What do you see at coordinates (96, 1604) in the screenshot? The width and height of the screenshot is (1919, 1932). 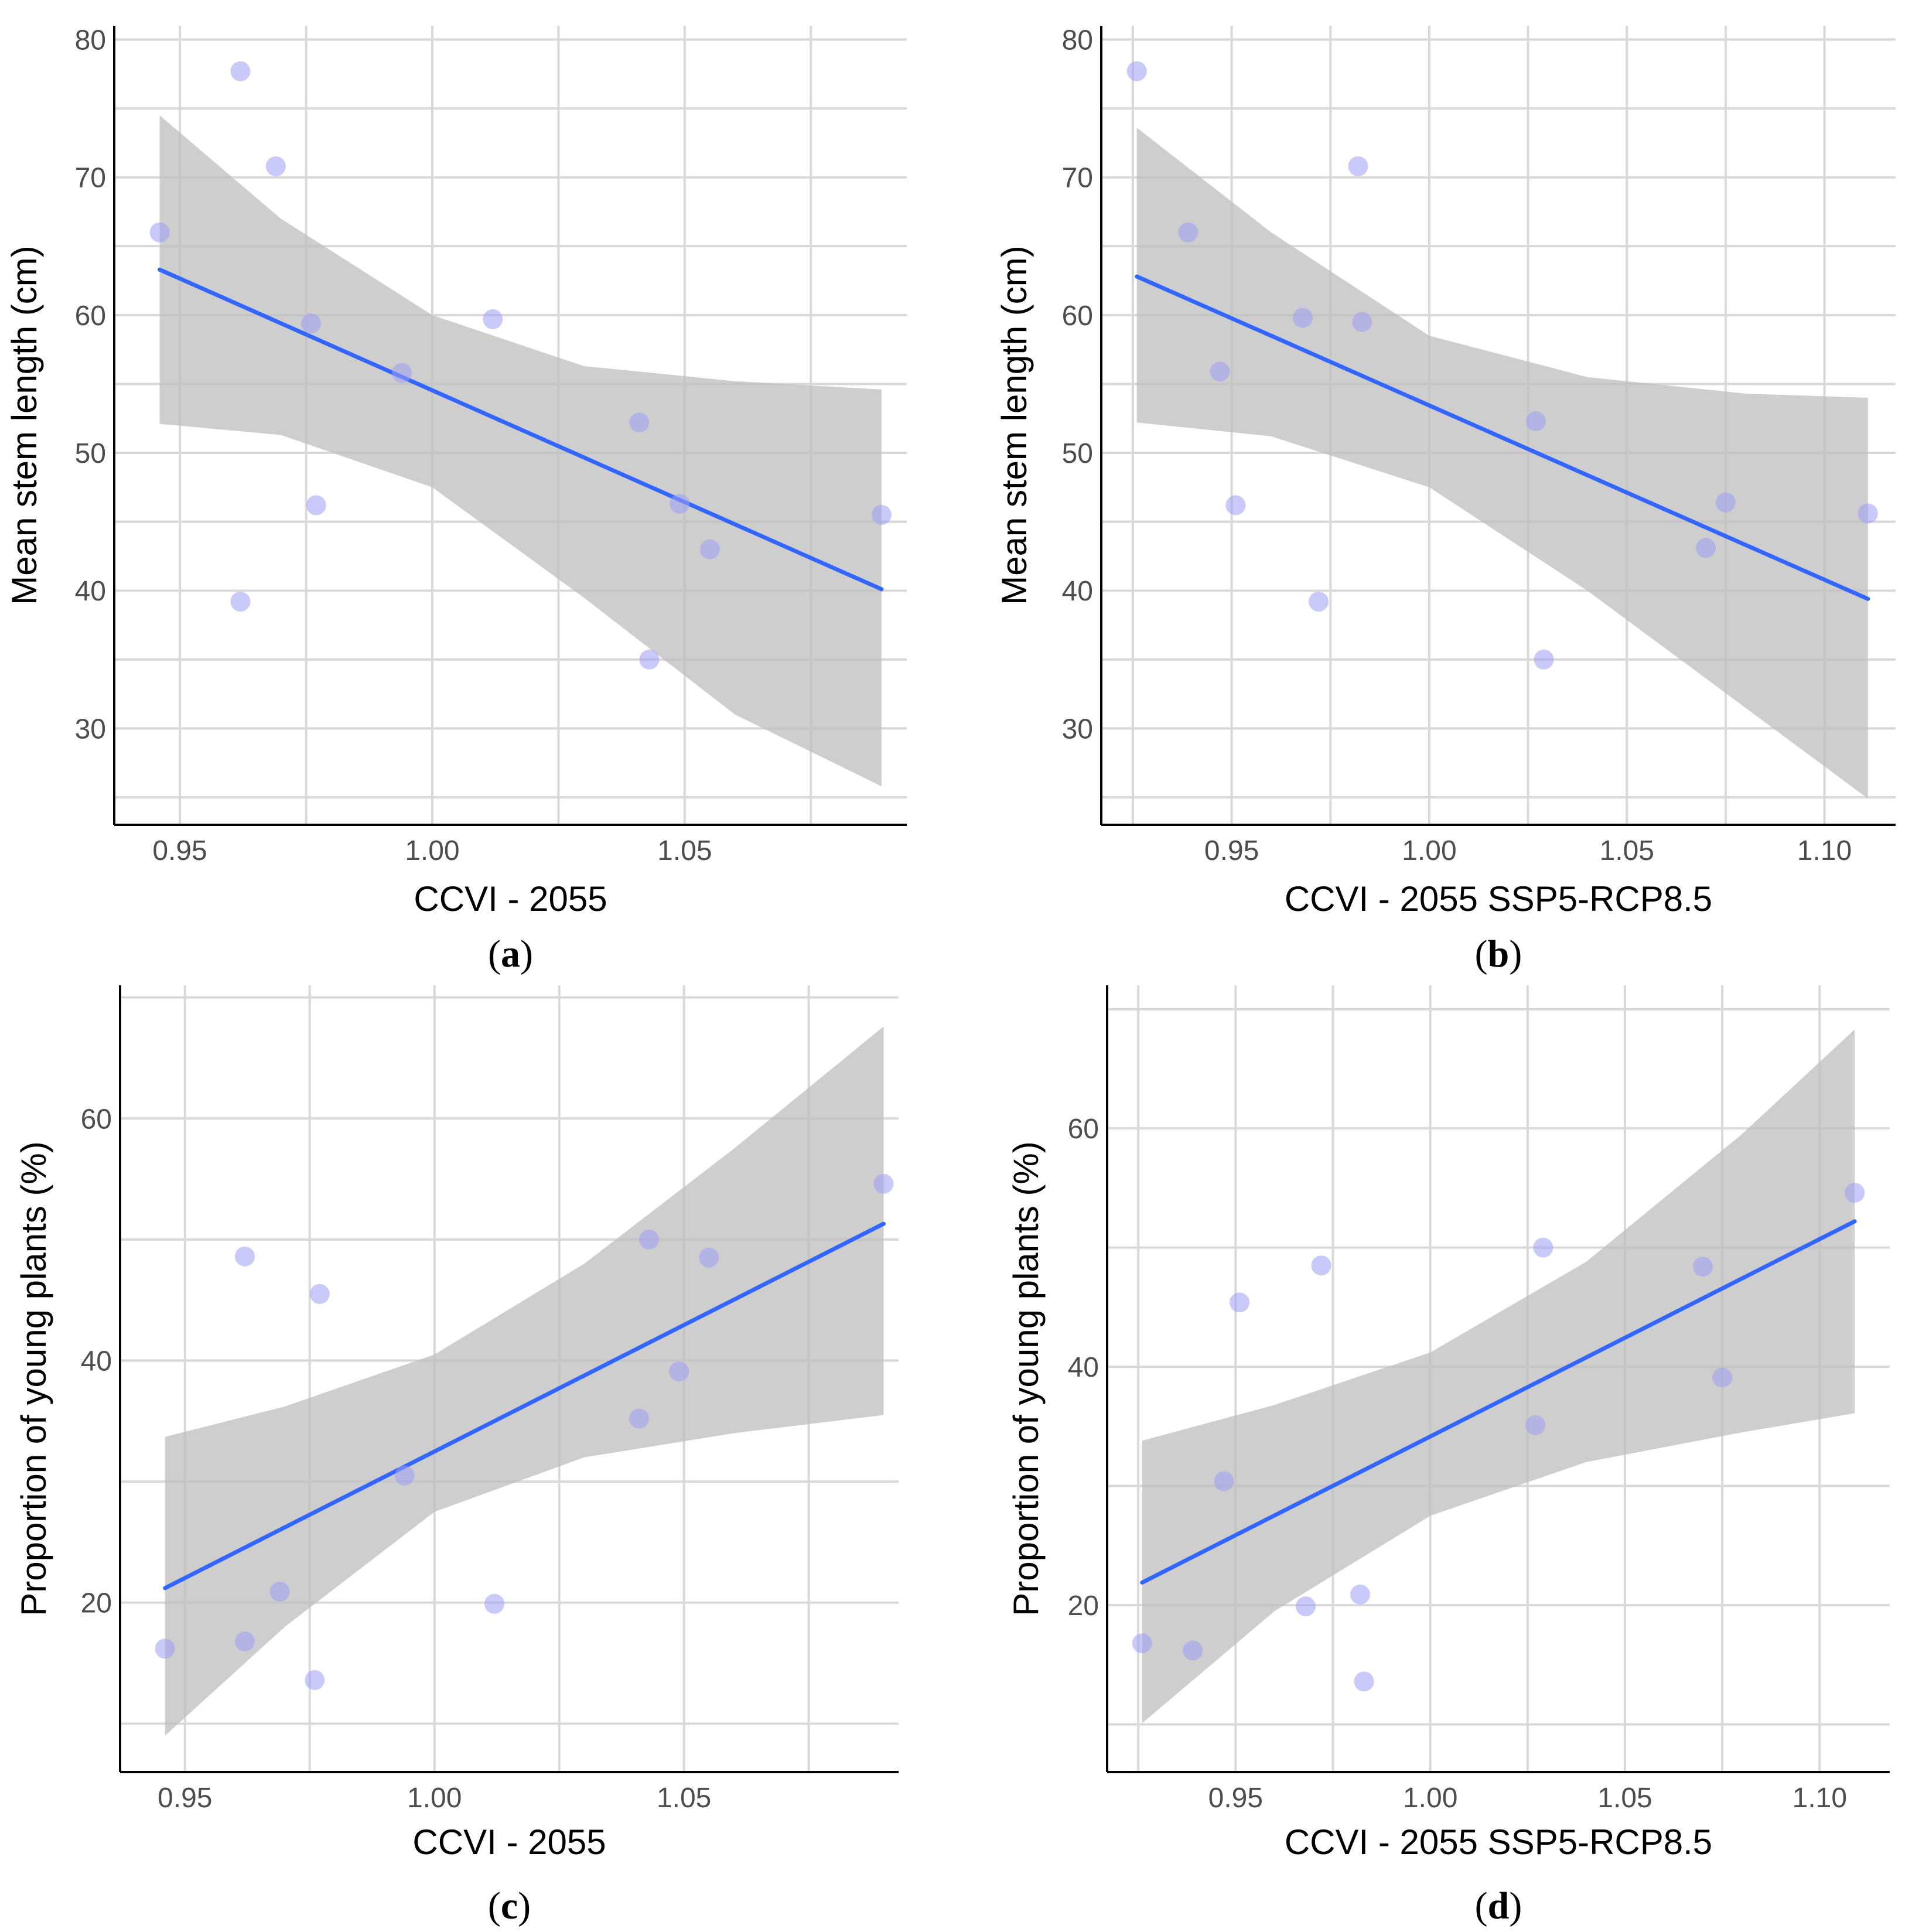 I see `panel-c-y-tick-label: 20` at bounding box center [96, 1604].